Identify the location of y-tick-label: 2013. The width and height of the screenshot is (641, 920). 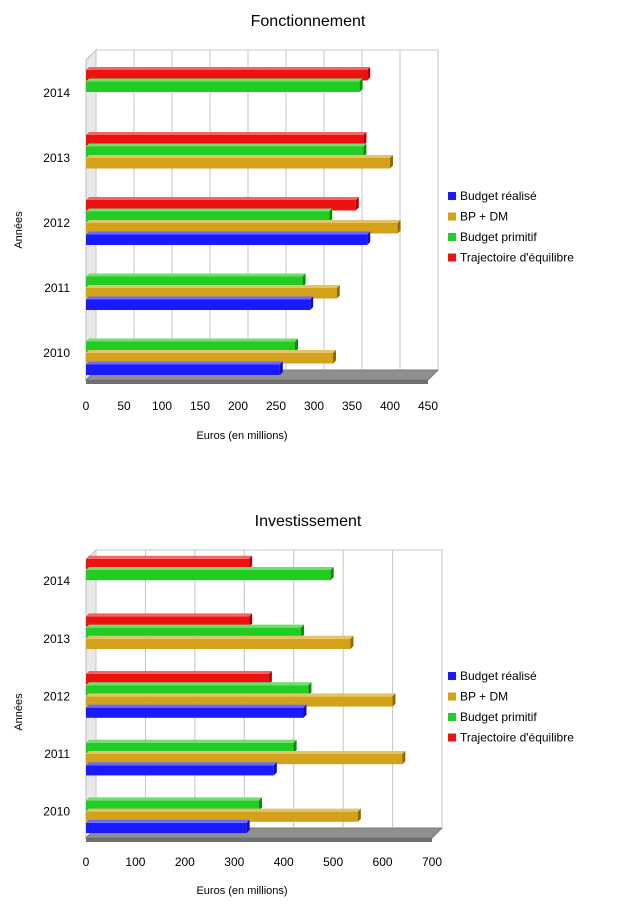
(56, 639).